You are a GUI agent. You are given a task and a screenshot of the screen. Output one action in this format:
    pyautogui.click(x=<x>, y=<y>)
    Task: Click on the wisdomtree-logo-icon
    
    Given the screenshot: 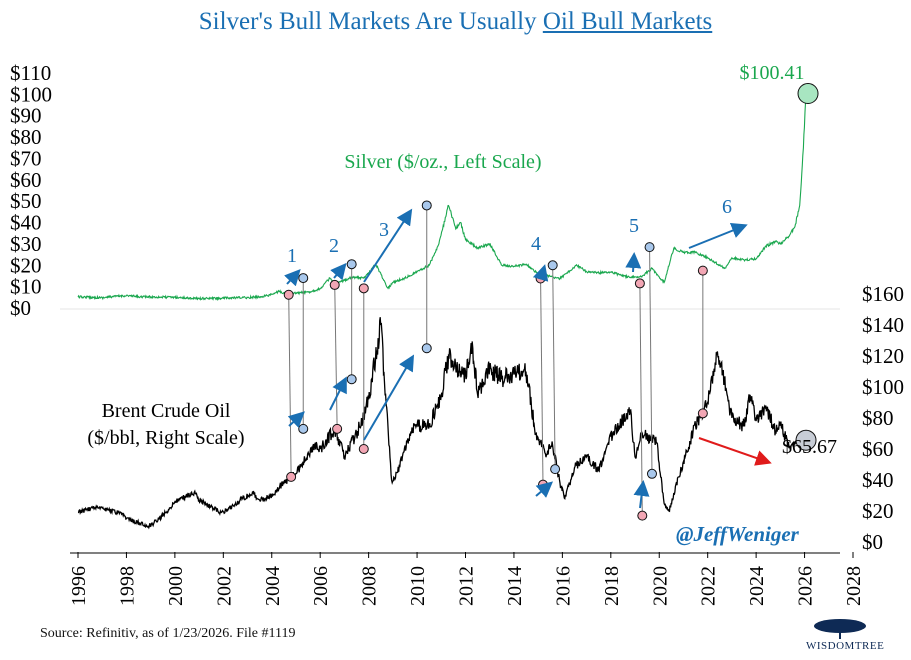 What is the action you would take?
    pyautogui.click(x=840, y=629)
    